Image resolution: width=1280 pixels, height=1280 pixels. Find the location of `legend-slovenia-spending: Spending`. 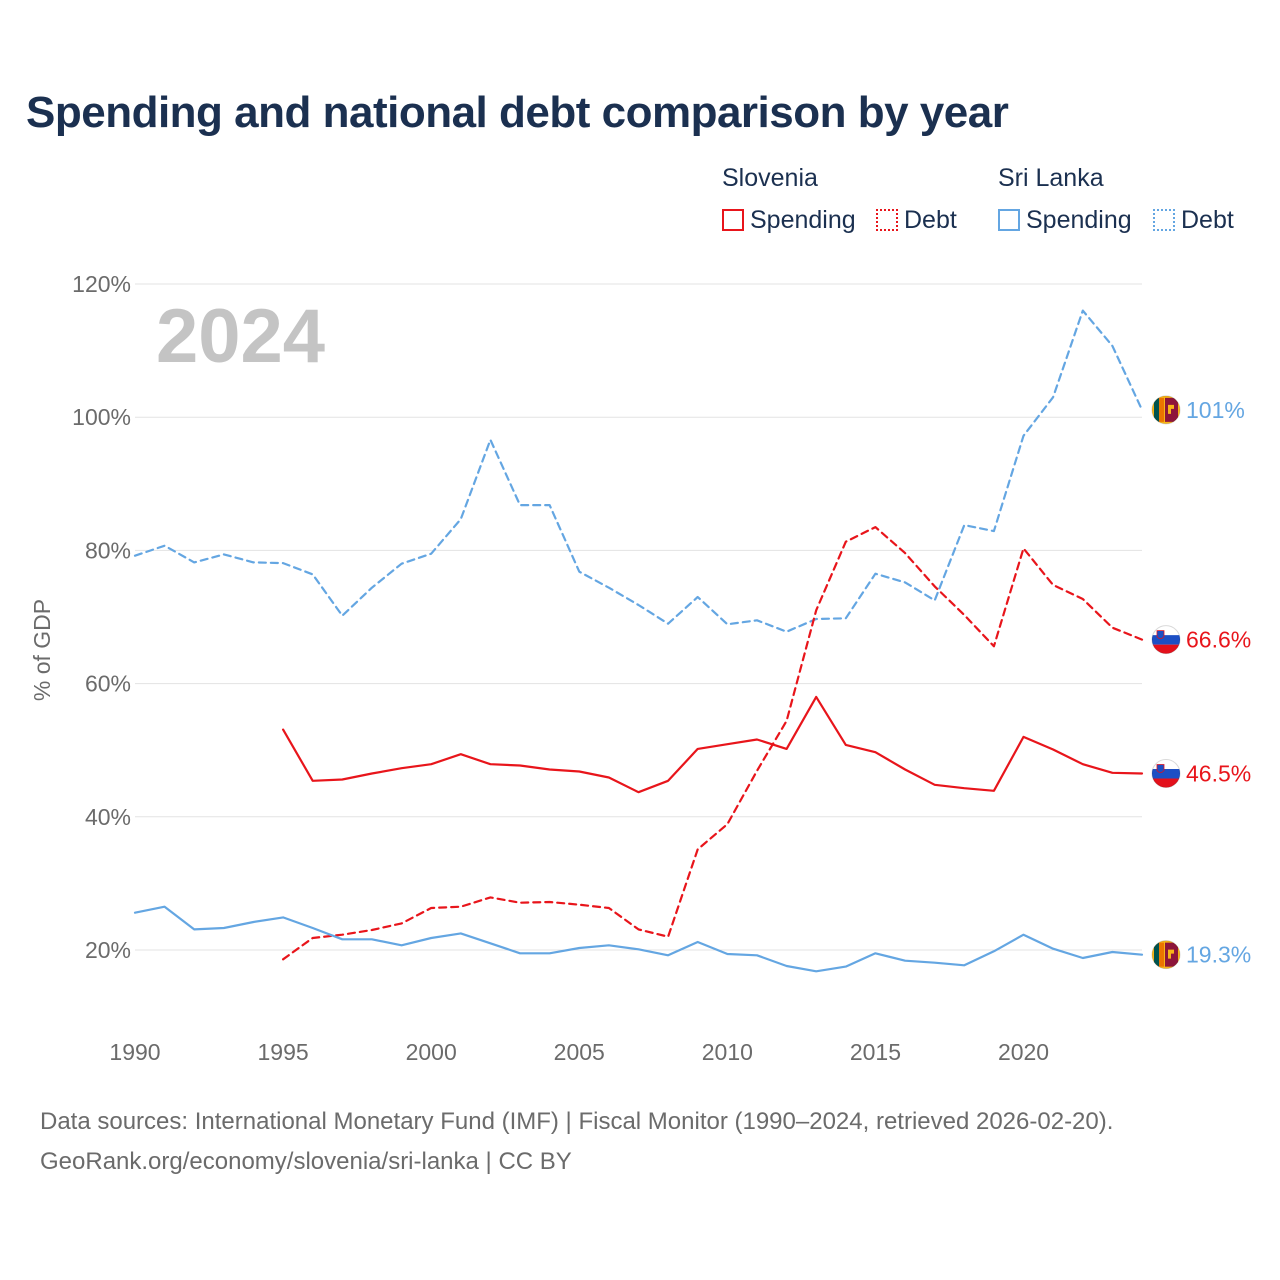

legend-slovenia-spending: Spending is located at coordinates (789, 220).